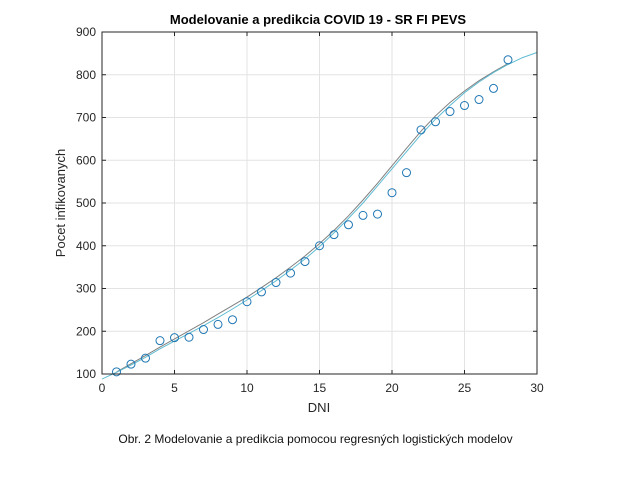 The height and width of the screenshot is (491, 631). Describe the element at coordinates (392, 388) in the screenshot. I see `x-tick-label: 20` at that location.